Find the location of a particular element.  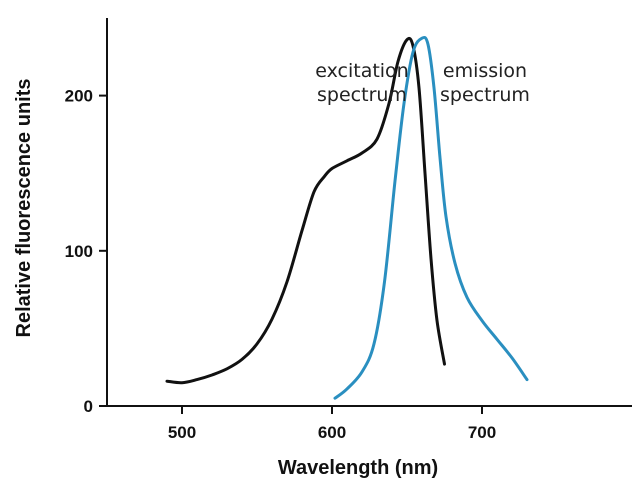

x-tick-label: 700 is located at coordinates (482, 432).